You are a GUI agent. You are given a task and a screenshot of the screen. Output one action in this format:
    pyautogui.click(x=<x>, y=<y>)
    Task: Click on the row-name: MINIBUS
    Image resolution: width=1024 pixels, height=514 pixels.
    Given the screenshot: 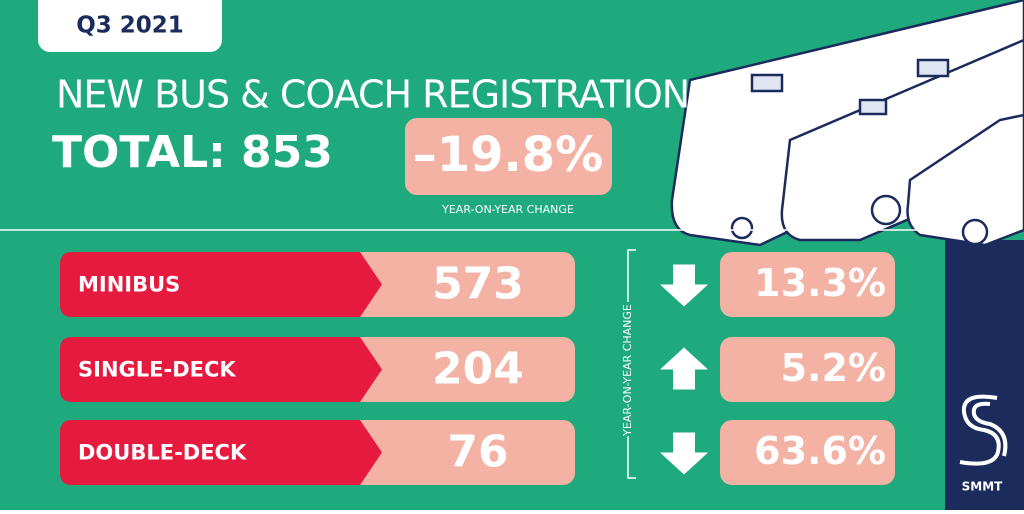 What is the action you would take?
    pyautogui.click(x=129, y=285)
    